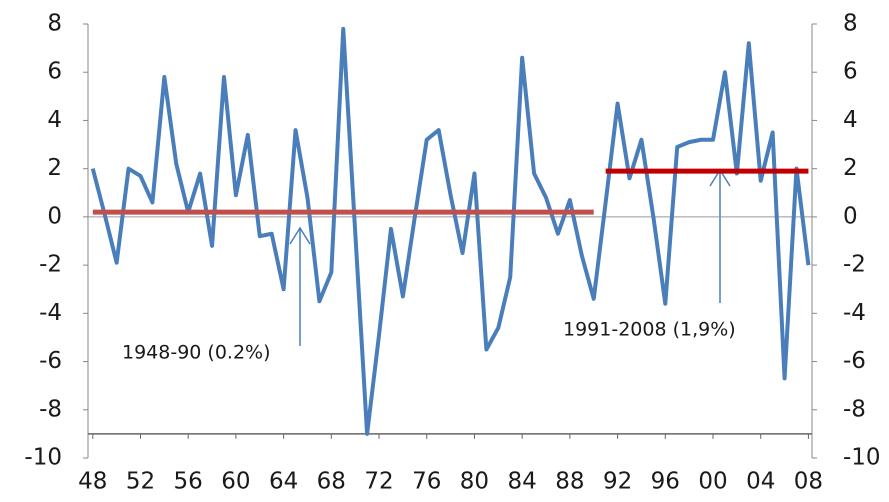 Image resolution: width=889 pixels, height=502 pixels. What do you see at coordinates (854, 361) in the screenshot?
I see `y2-tick-label: -6` at bounding box center [854, 361].